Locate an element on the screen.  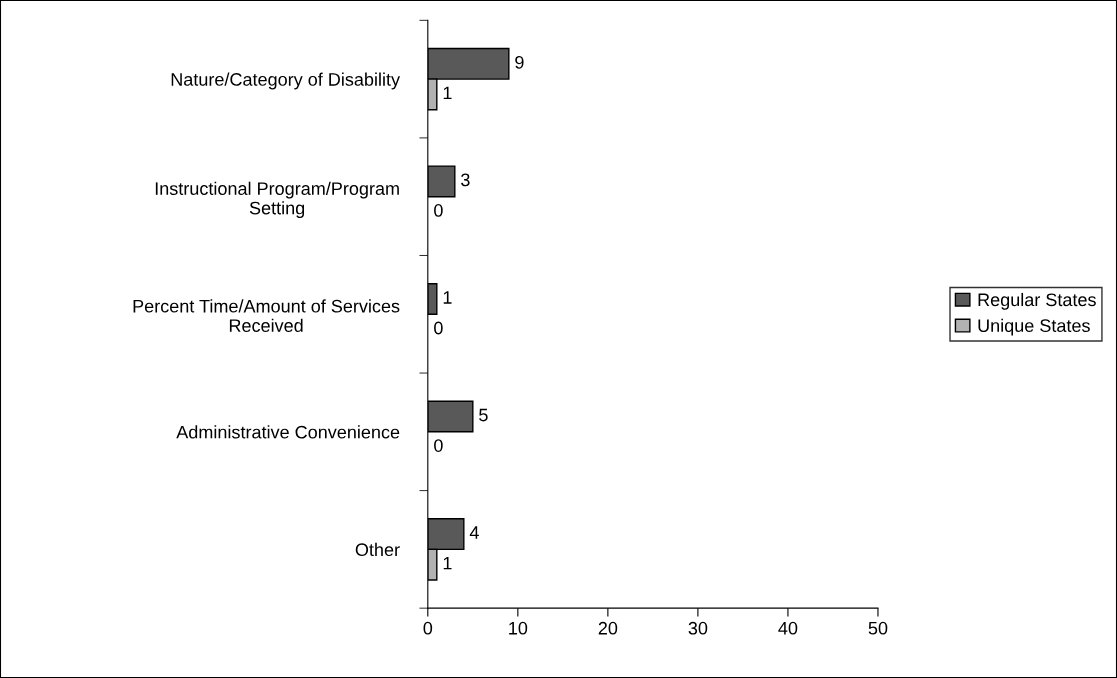
x-tick-label: 0 is located at coordinates (428, 628).